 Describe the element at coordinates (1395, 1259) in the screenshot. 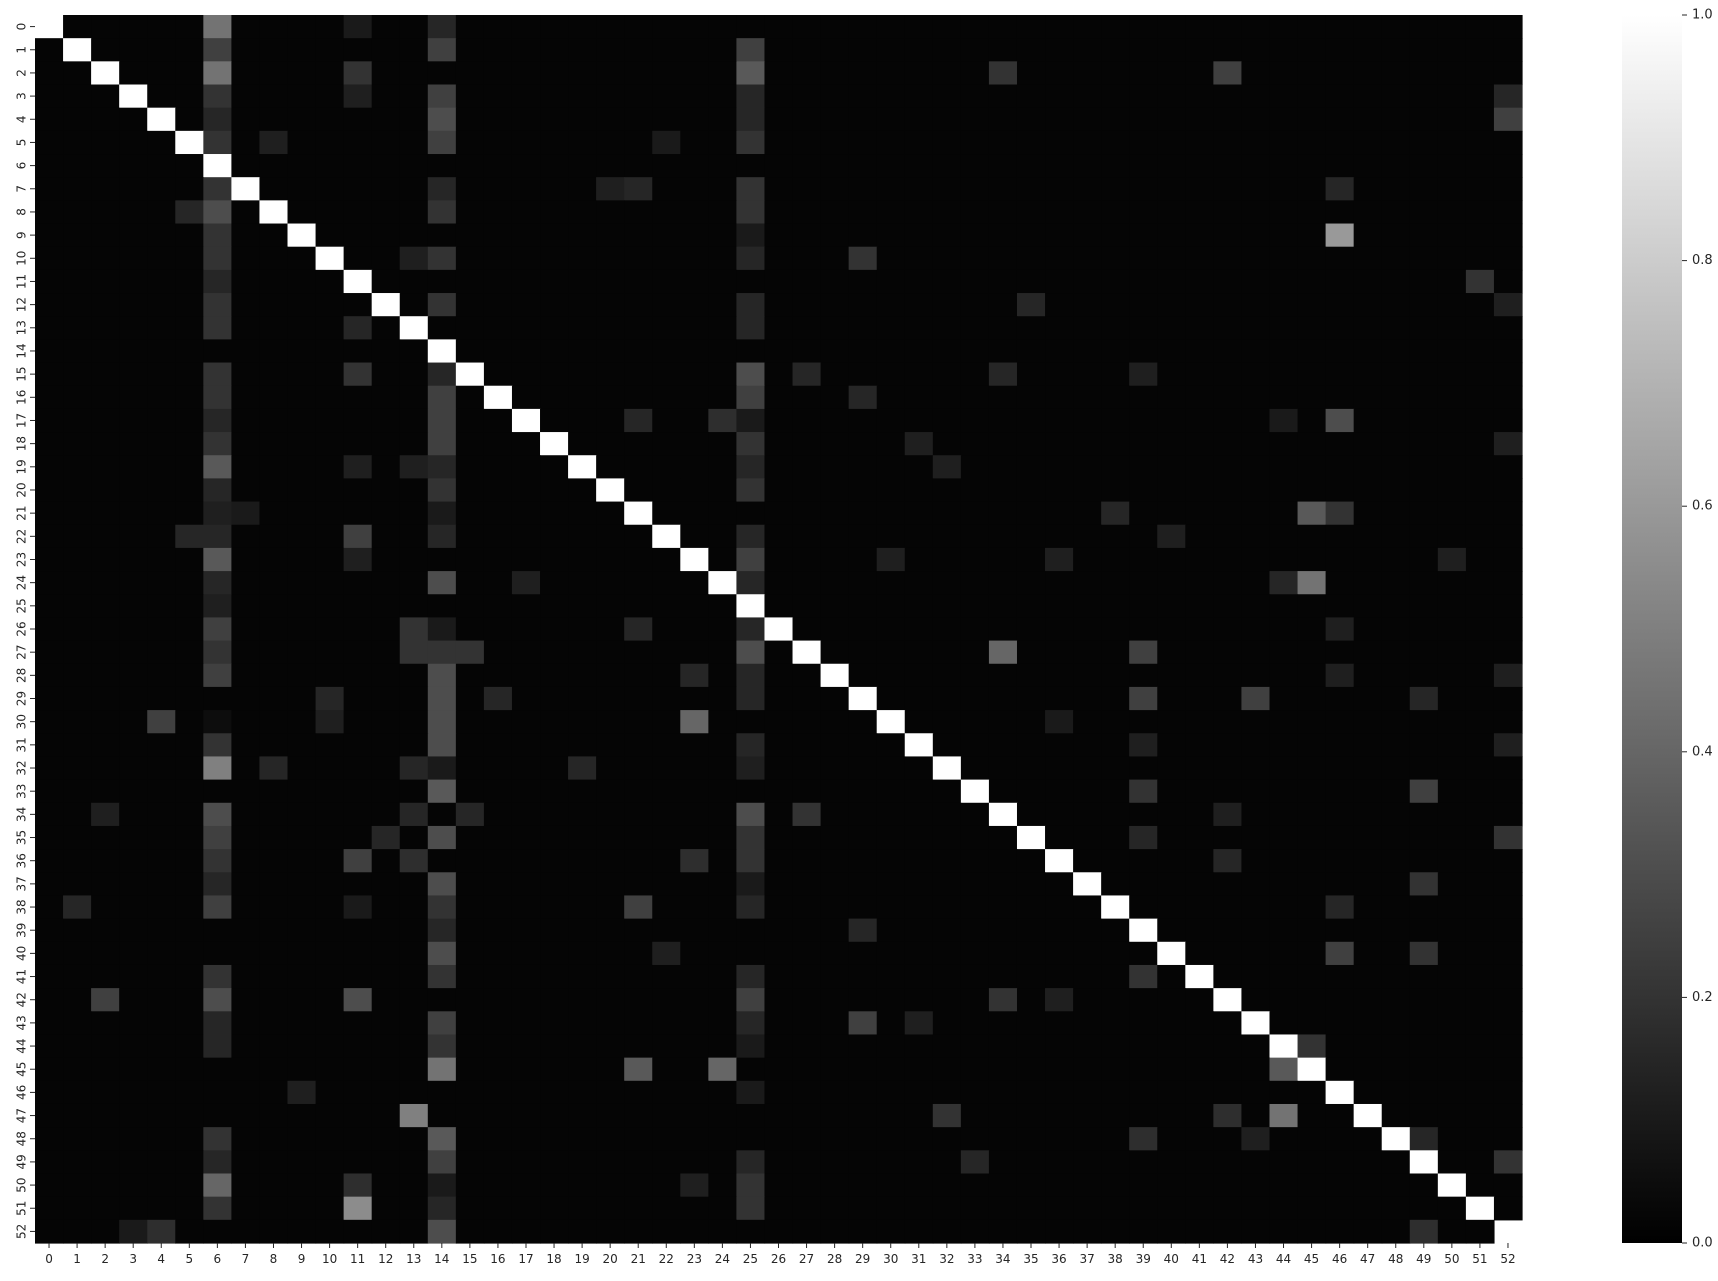

I see `x-tick-label: 48` at that location.